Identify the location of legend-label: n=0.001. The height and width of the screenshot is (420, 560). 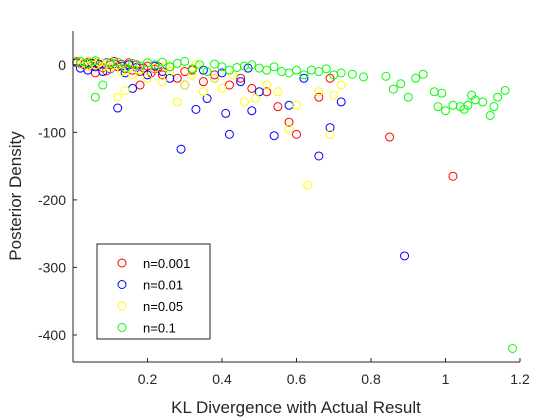
(166, 263).